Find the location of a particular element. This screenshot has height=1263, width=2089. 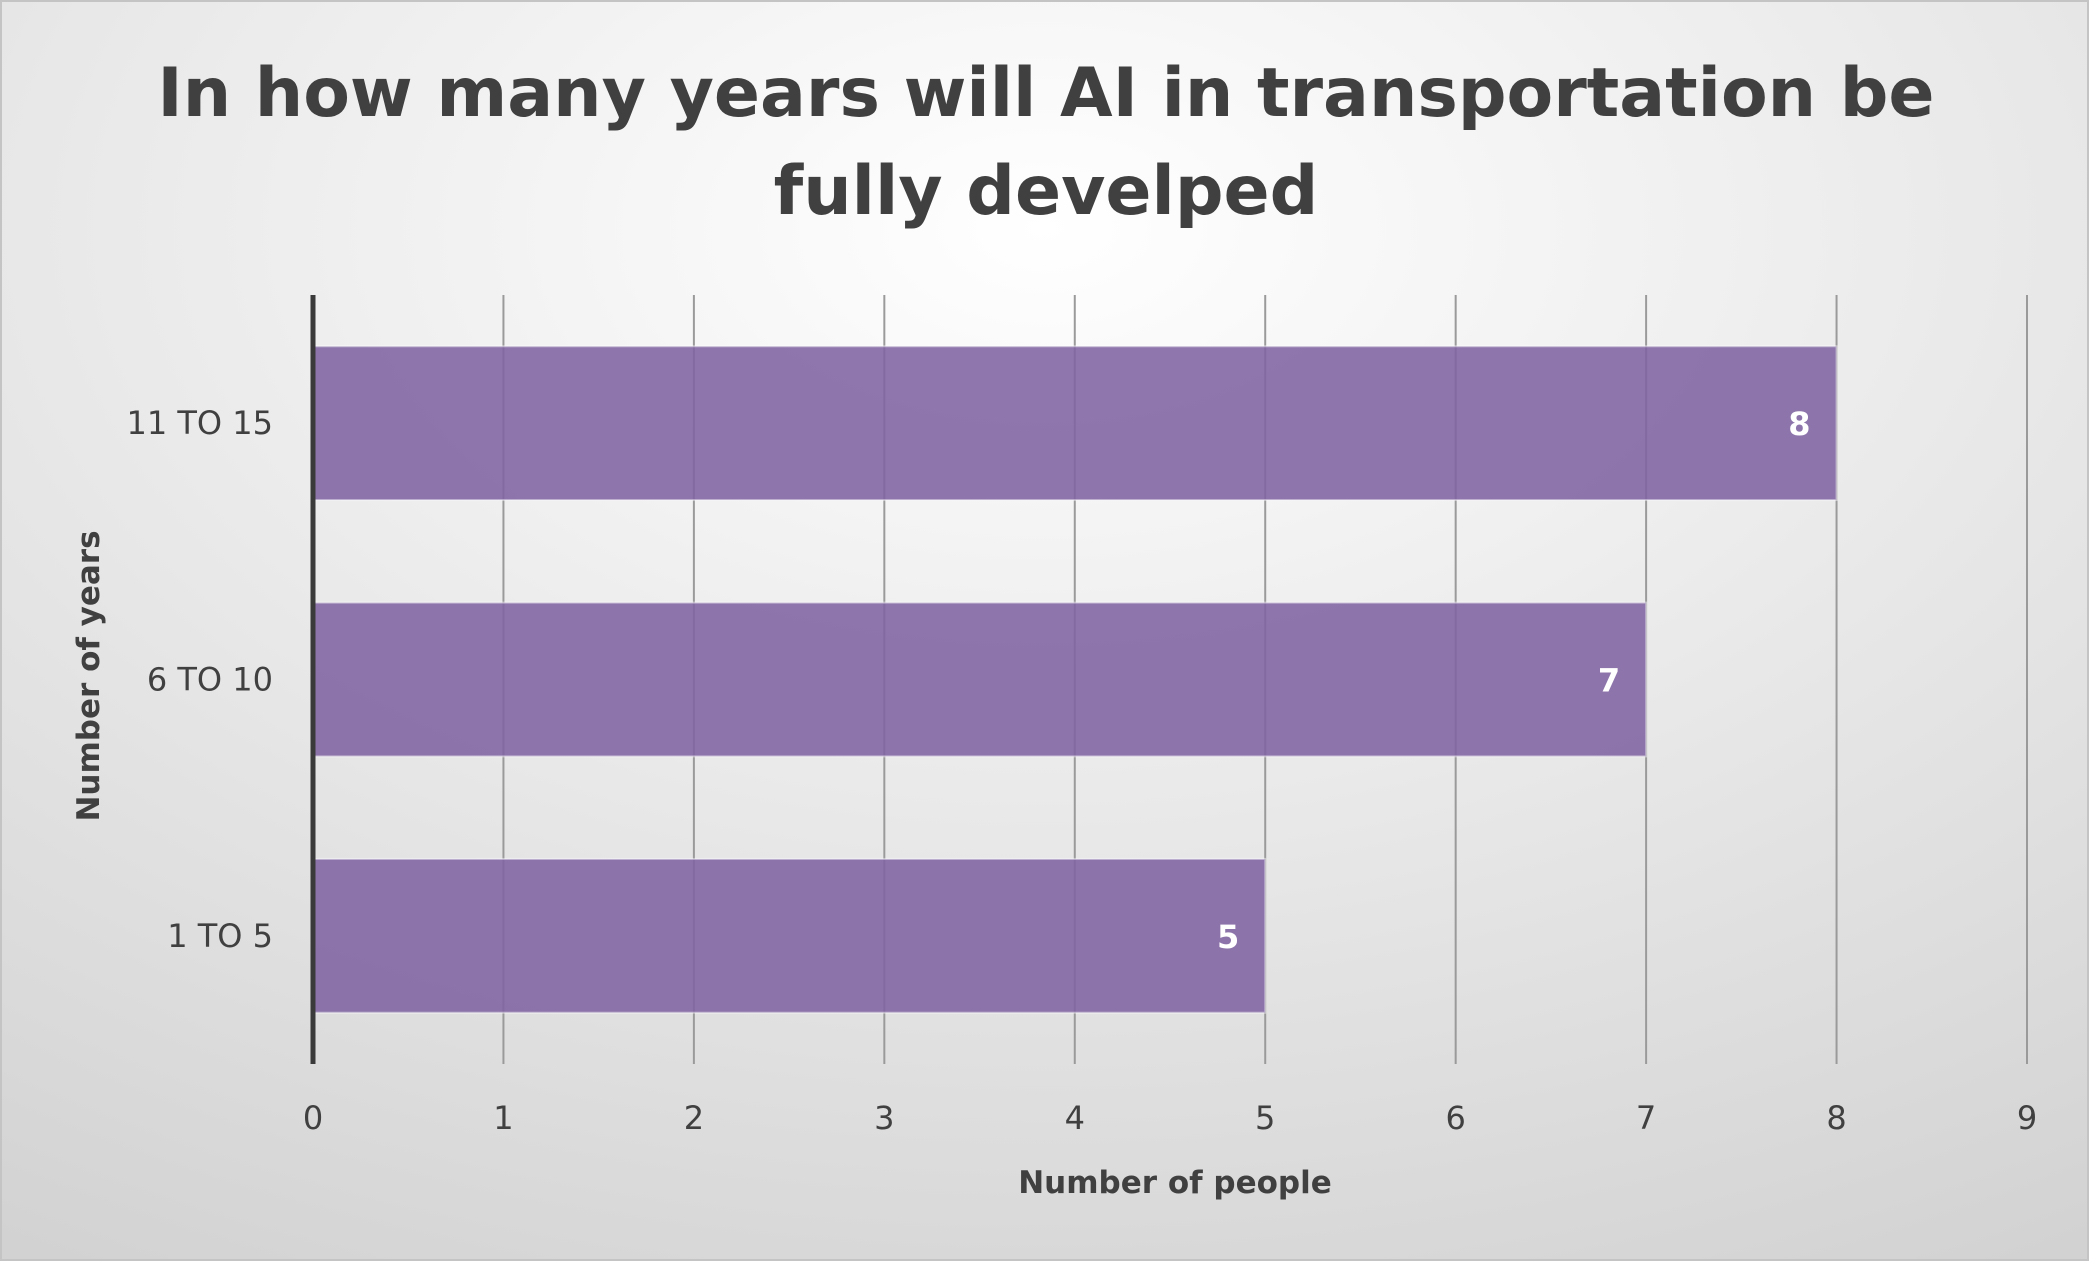

data-label-0: 8 is located at coordinates (1799, 424).